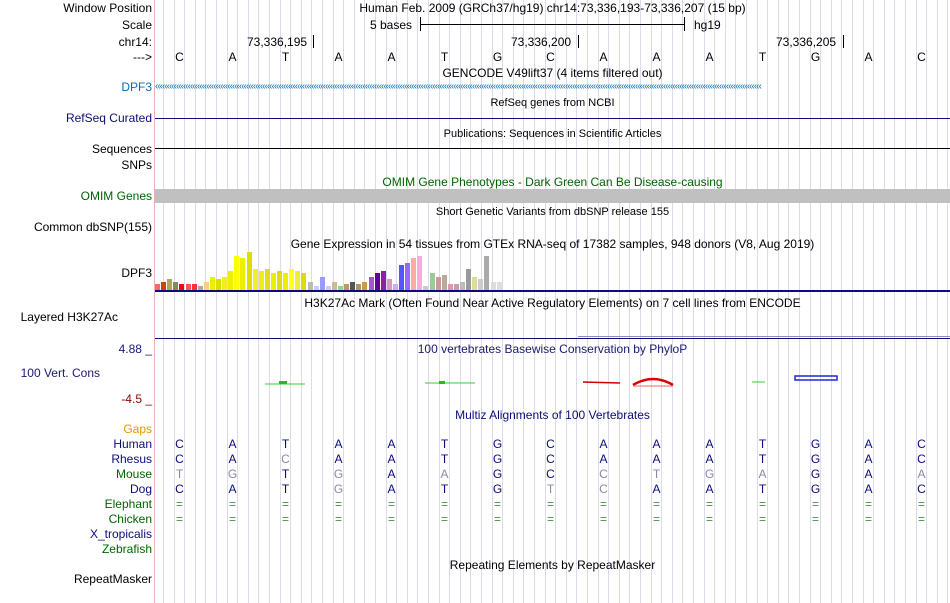 This screenshot has height=603, width=950. What do you see at coordinates (136, 87) in the screenshot?
I see `gencode-gene-label: DPF3` at bounding box center [136, 87].